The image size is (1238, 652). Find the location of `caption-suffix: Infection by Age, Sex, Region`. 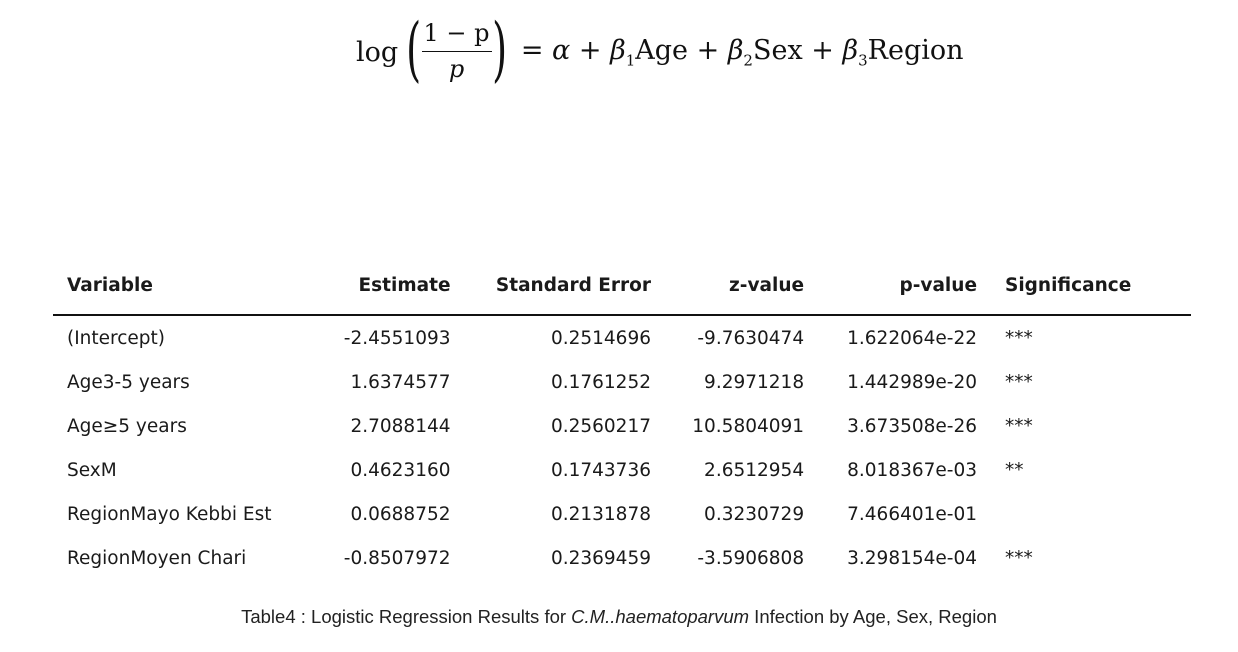

caption-suffix: Infection by Age, Sex, Region is located at coordinates (873, 616).